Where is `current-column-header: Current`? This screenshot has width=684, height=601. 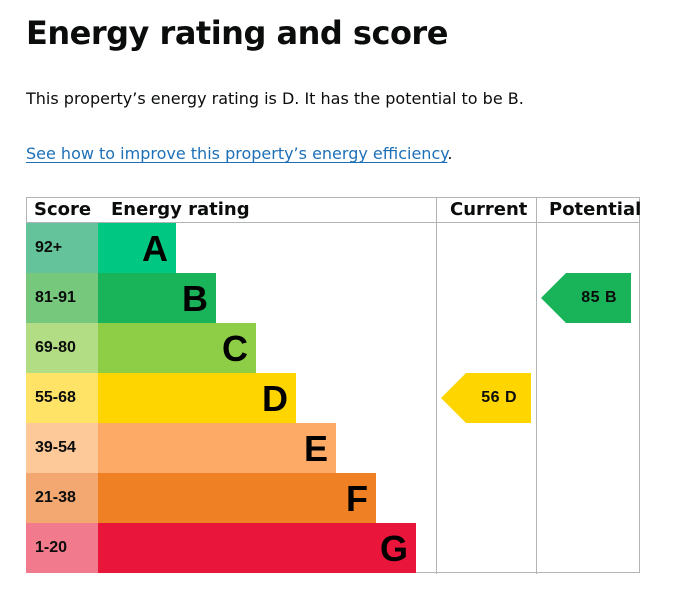
current-column-header: Current is located at coordinates (489, 209).